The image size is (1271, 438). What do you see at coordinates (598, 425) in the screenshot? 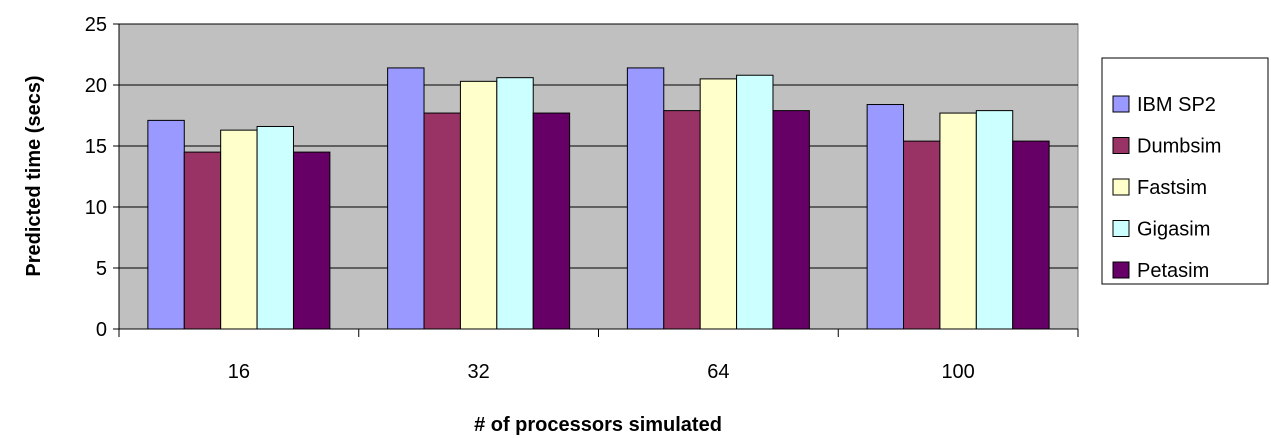
I see `x-axis-title: # of processors simulated` at bounding box center [598, 425].